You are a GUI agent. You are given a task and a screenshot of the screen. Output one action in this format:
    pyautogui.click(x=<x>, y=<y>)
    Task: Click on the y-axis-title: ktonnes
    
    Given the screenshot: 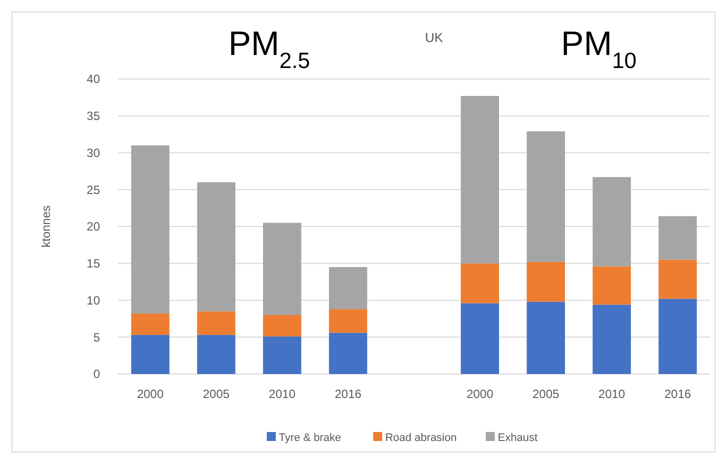 What is the action you would take?
    pyautogui.click(x=46, y=226)
    